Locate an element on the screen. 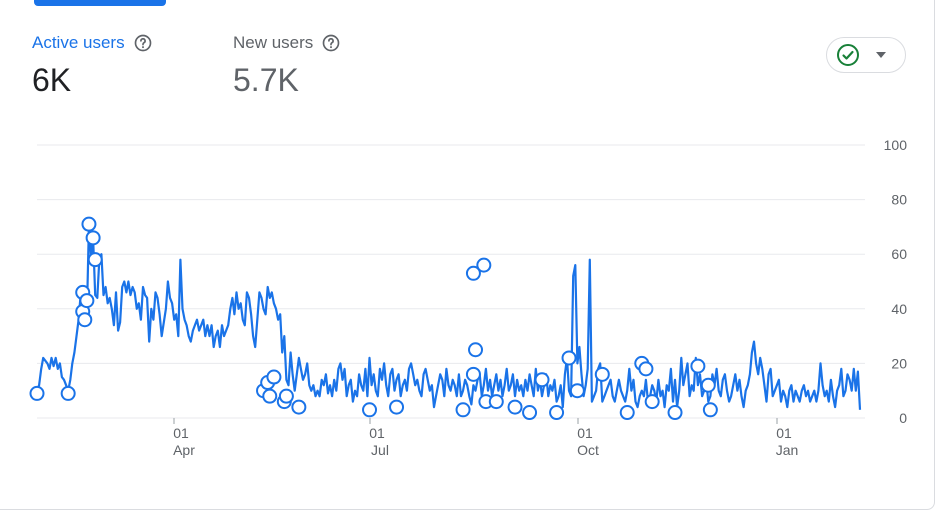 The image size is (937, 512). metric-active-users-label: Active users is located at coordinates (78, 42).